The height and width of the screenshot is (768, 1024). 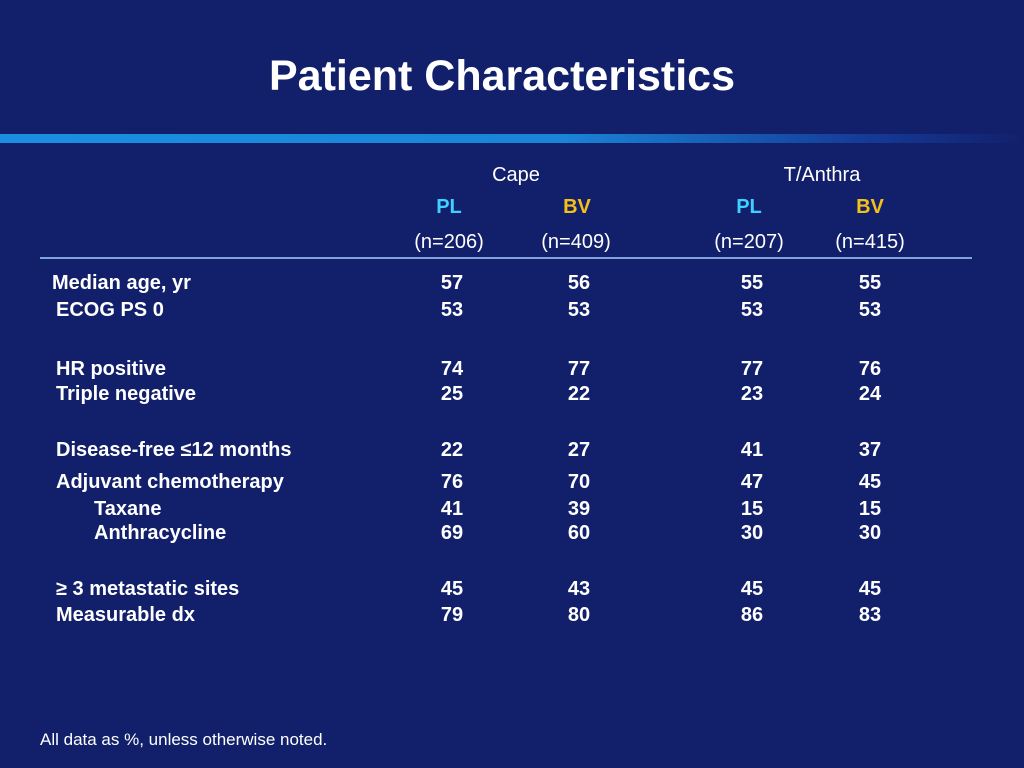 What do you see at coordinates (449, 207) in the screenshot?
I see `arm-label-cape-pl: PL` at bounding box center [449, 207].